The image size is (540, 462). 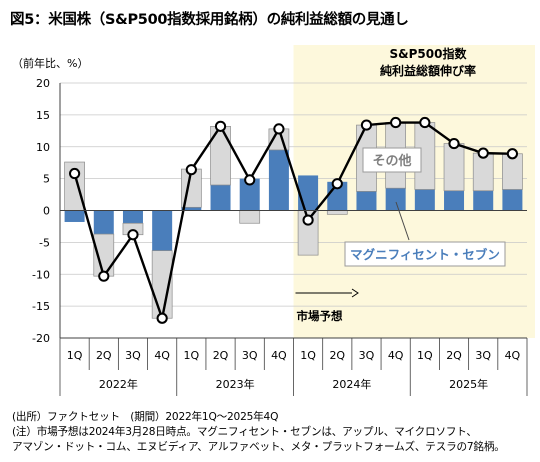 I want to click on mag7-annotation: マグニフィセント・セブン, so click(x=425, y=254).